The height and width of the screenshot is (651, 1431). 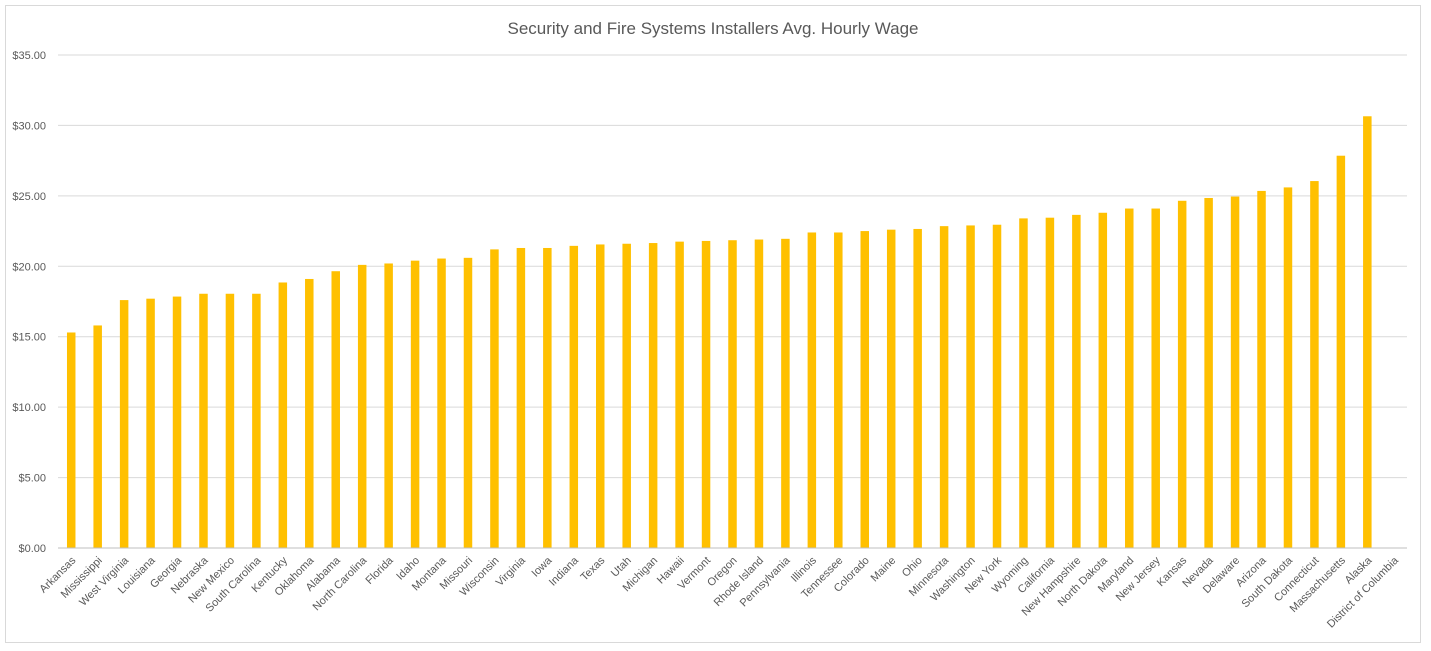 What do you see at coordinates (593, 568) in the screenshot?
I see `x-tick-label: Texas` at bounding box center [593, 568].